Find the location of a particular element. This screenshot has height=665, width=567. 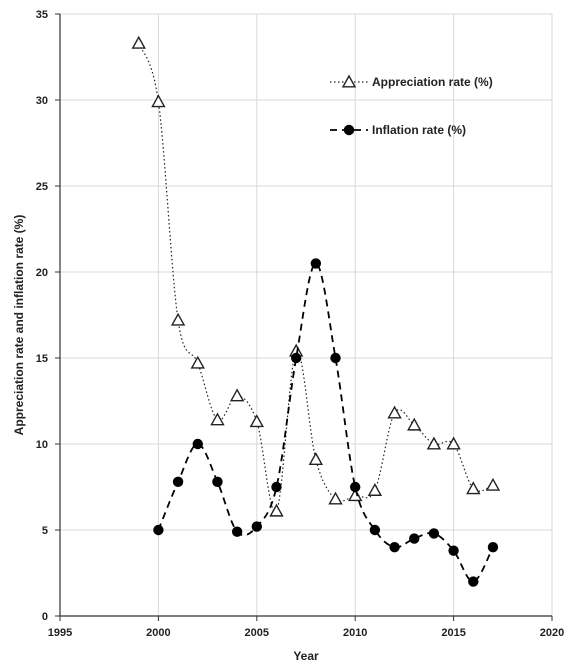

y-tick-label: 25 is located at coordinates (42, 187).